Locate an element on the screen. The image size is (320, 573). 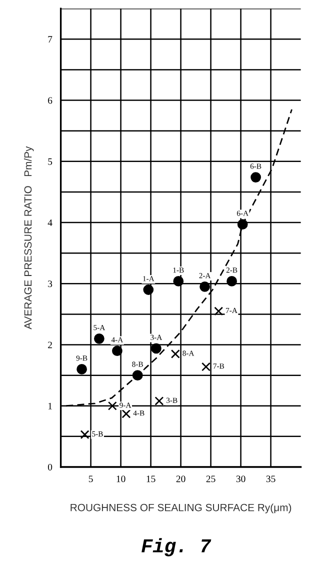
x-tick-label: 30 is located at coordinates (241, 479).